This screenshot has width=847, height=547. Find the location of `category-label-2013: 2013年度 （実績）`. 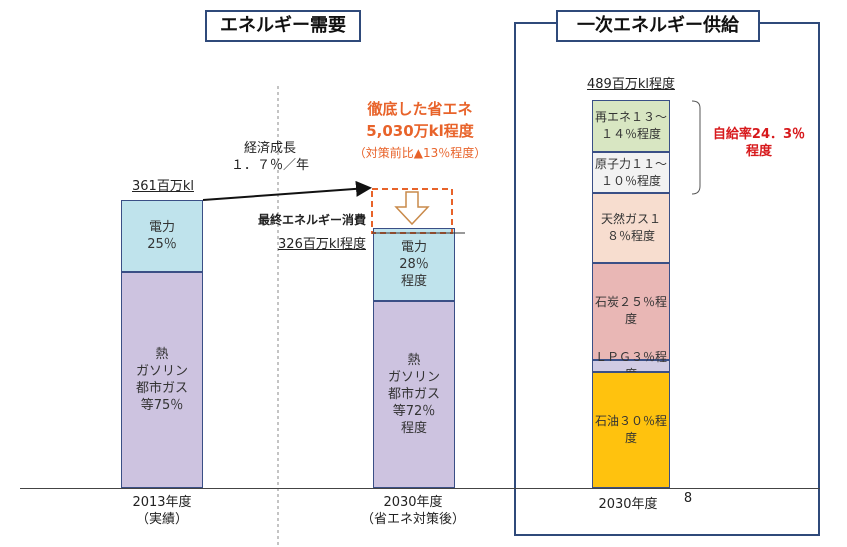

category-label-2013: 2013年度 （実績） is located at coordinates (162, 511).